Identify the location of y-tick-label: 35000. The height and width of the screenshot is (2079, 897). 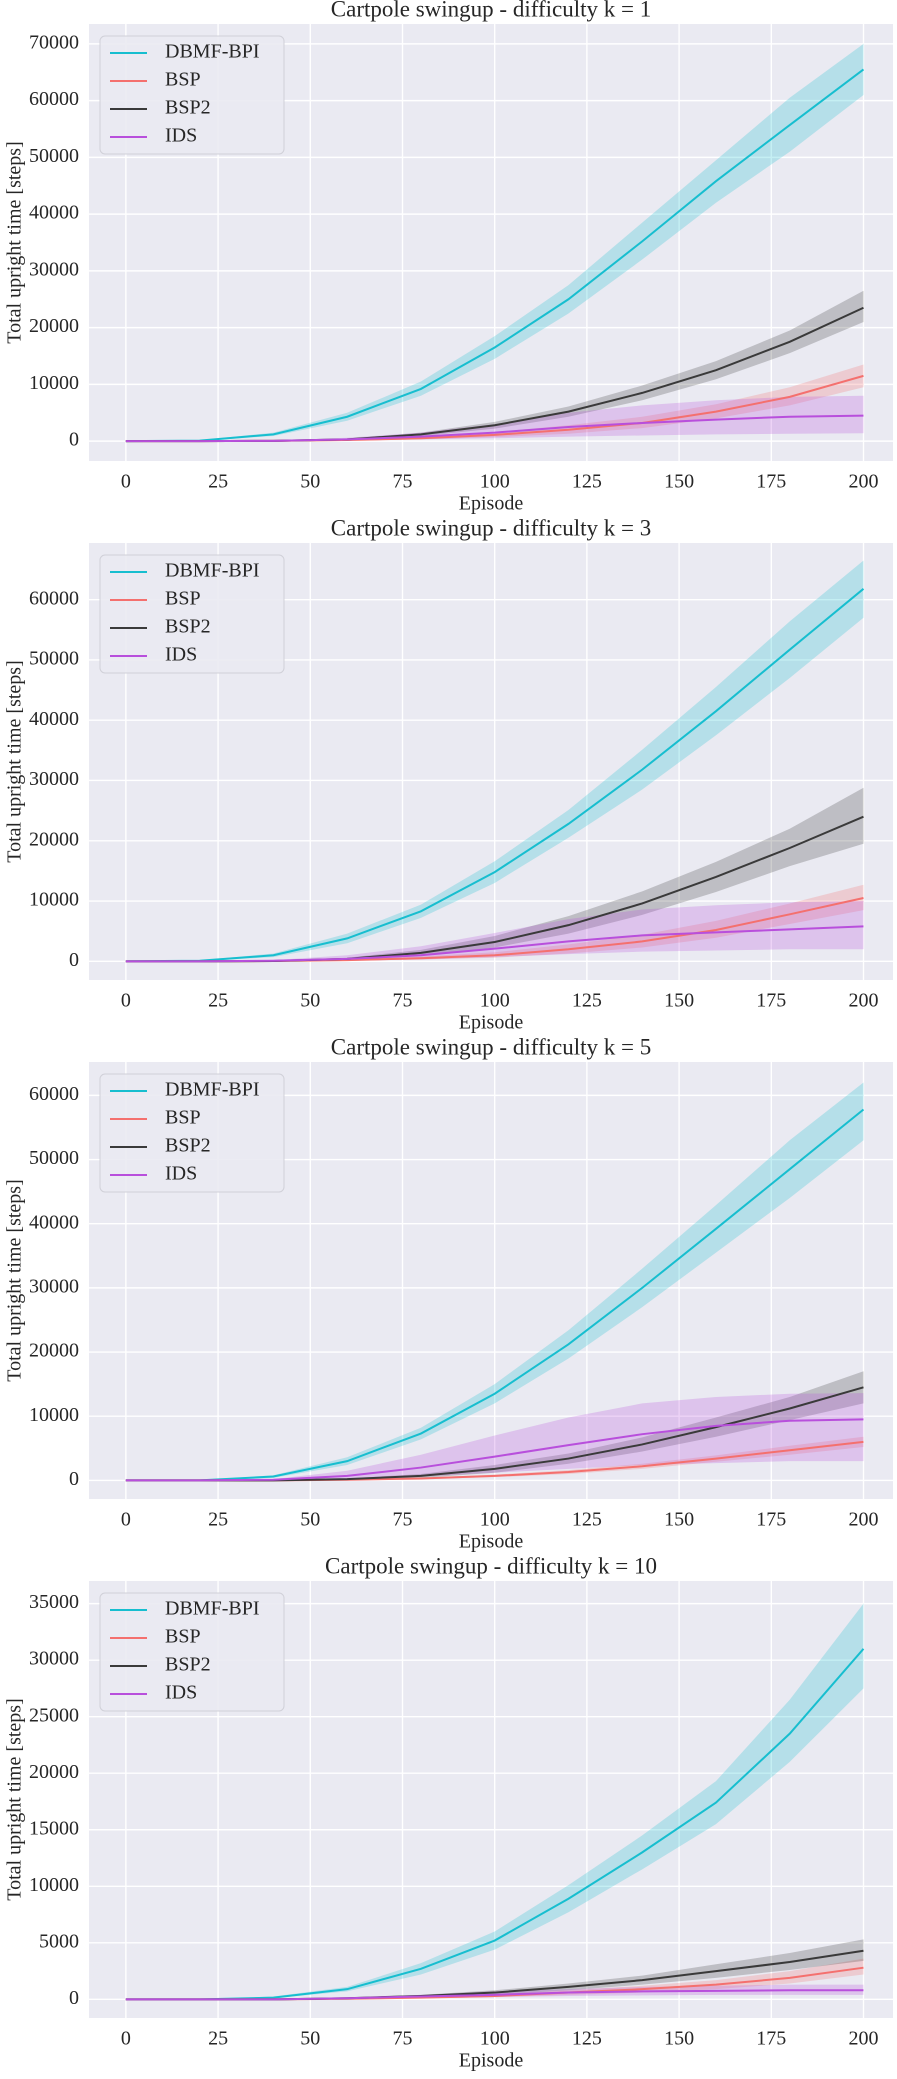
(54, 1602).